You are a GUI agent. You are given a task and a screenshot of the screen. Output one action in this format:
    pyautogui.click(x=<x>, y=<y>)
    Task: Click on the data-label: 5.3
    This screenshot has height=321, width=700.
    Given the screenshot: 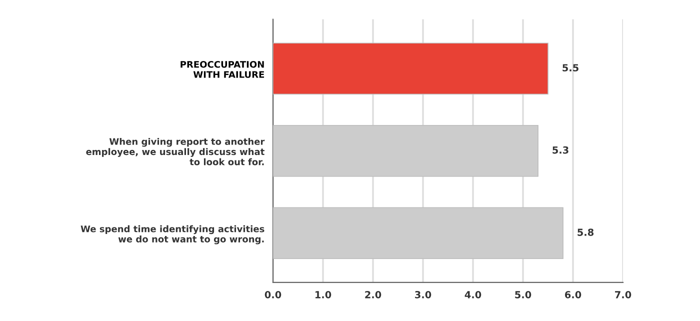 What is the action you would take?
    pyautogui.click(x=560, y=150)
    